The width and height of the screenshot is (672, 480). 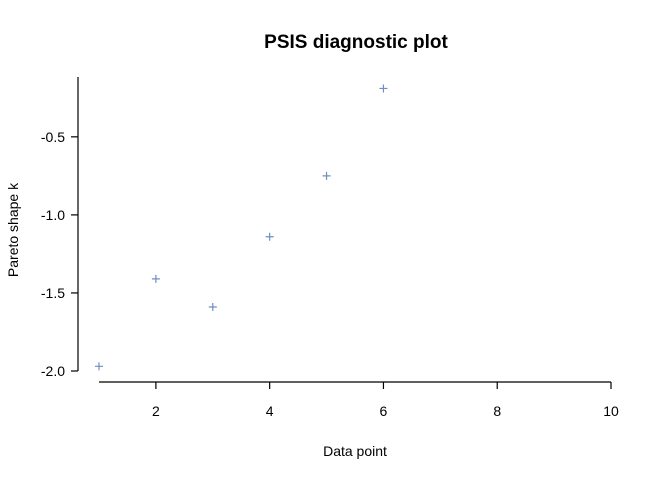 I want to click on x-tick-label: 4, so click(x=270, y=411).